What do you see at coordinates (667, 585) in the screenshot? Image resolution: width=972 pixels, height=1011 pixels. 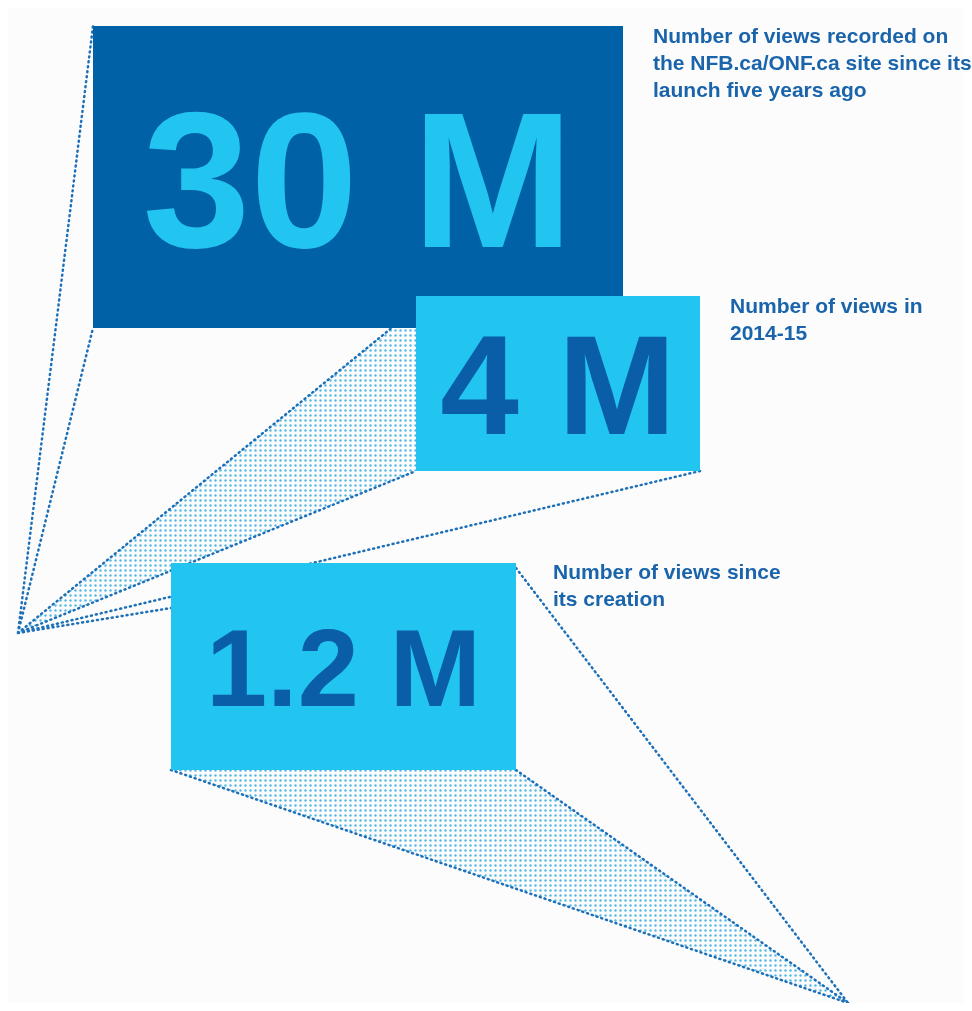 I see `category-label: Number of views since its creation` at bounding box center [667, 585].